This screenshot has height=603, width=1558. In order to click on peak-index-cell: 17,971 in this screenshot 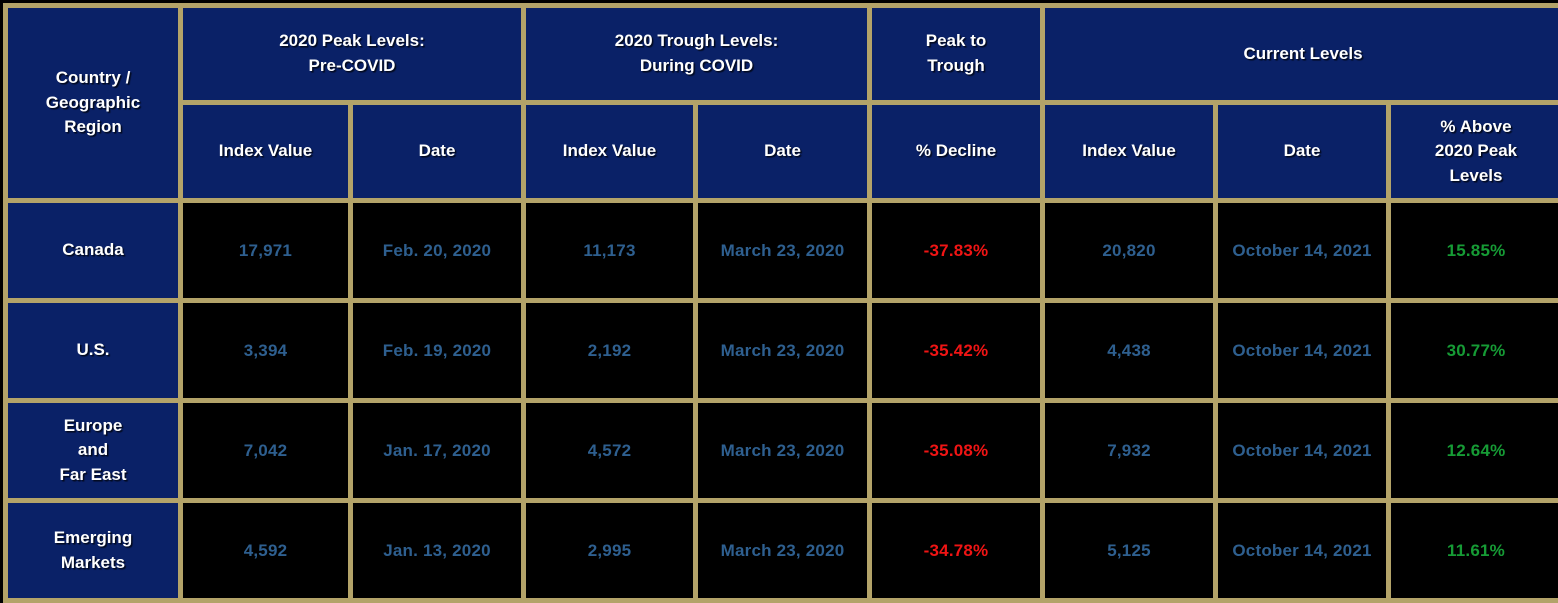, I will do `click(266, 251)`.